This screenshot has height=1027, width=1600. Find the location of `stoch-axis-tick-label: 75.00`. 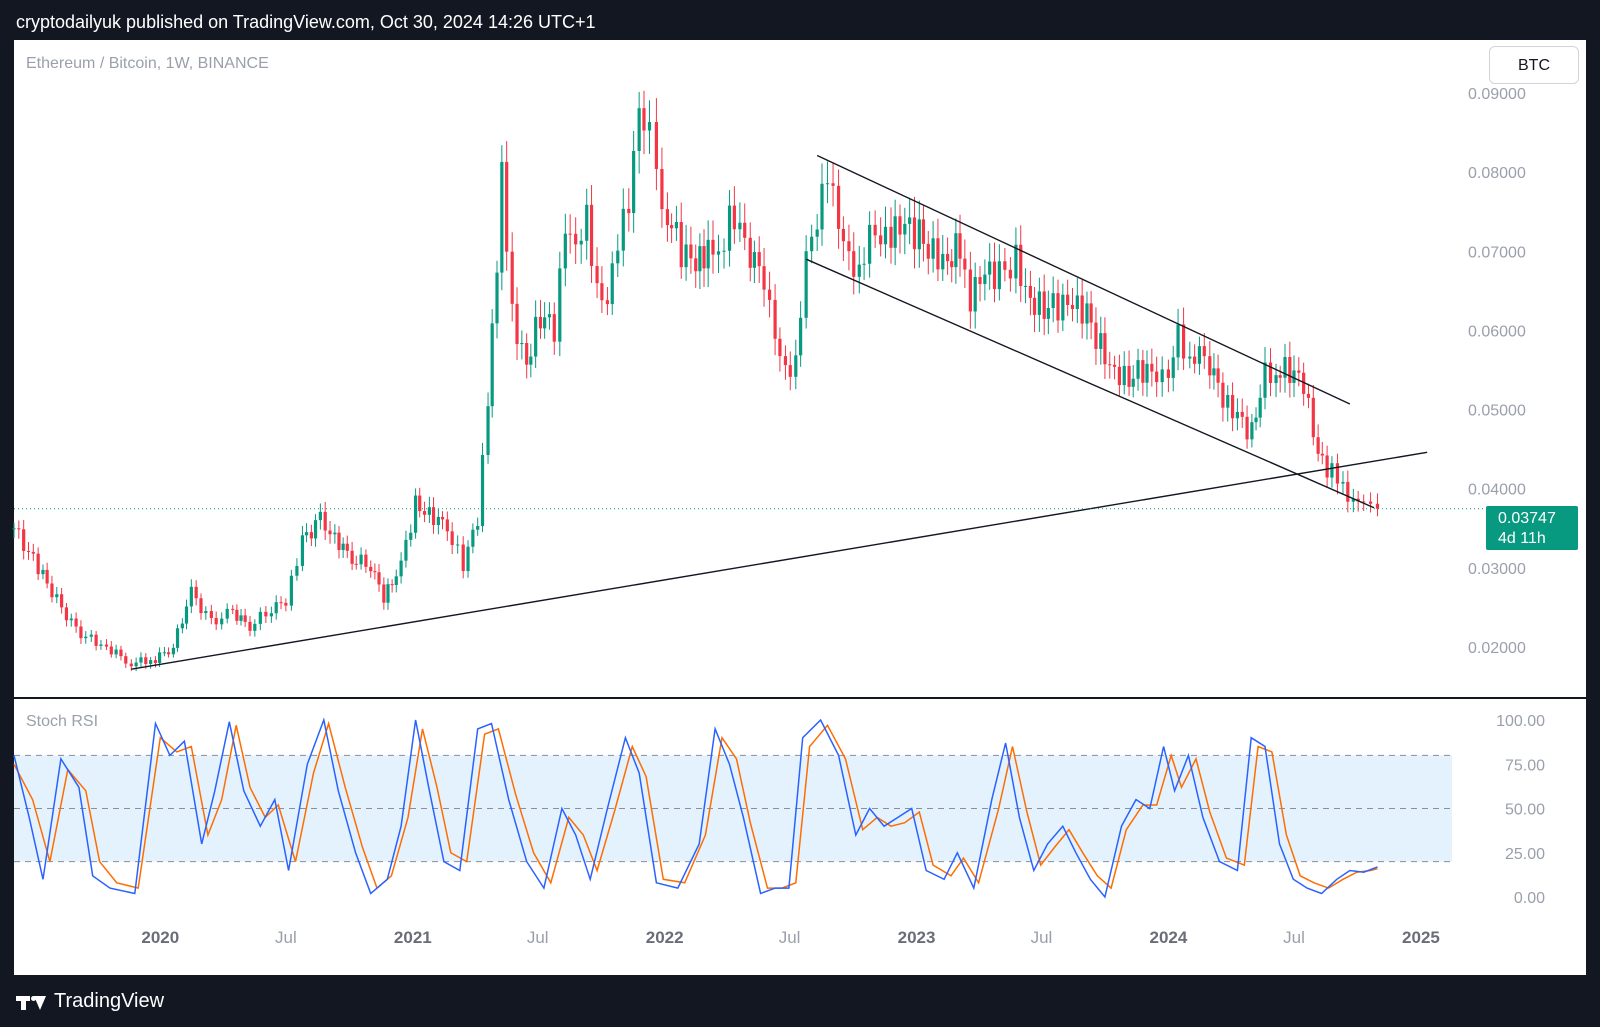

stoch-axis-tick-label: 75.00 is located at coordinates (1525, 765).